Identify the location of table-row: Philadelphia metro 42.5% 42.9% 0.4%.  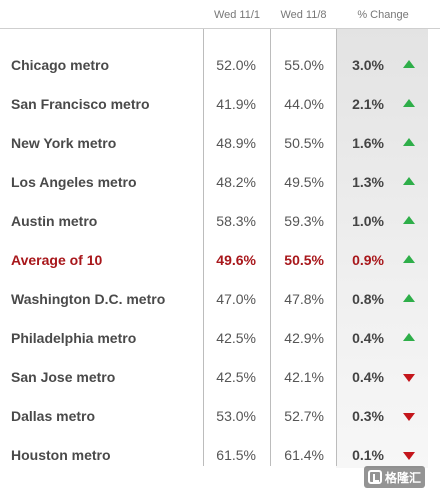
(220, 338).